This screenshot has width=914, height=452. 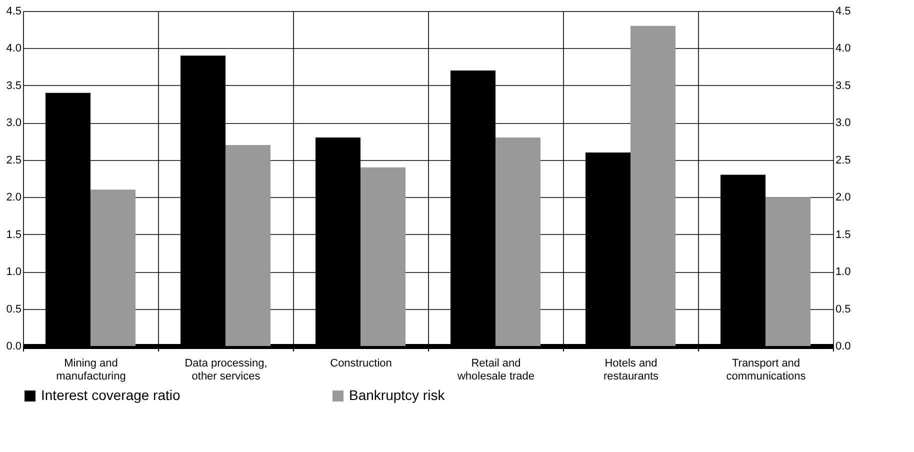 What do you see at coordinates (766, 370) in the screenshot?
I see `x-tick-label: Transport and communications` at bounding box center [766, 370].